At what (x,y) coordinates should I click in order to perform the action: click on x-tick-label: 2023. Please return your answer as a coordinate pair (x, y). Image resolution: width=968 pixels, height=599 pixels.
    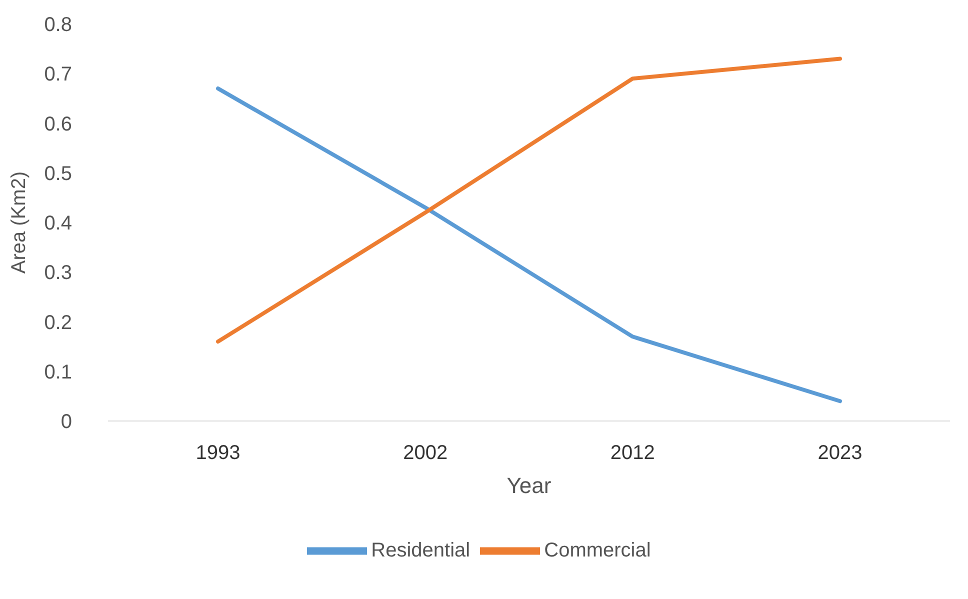
    Looking at the image, I should click on (840, 453).